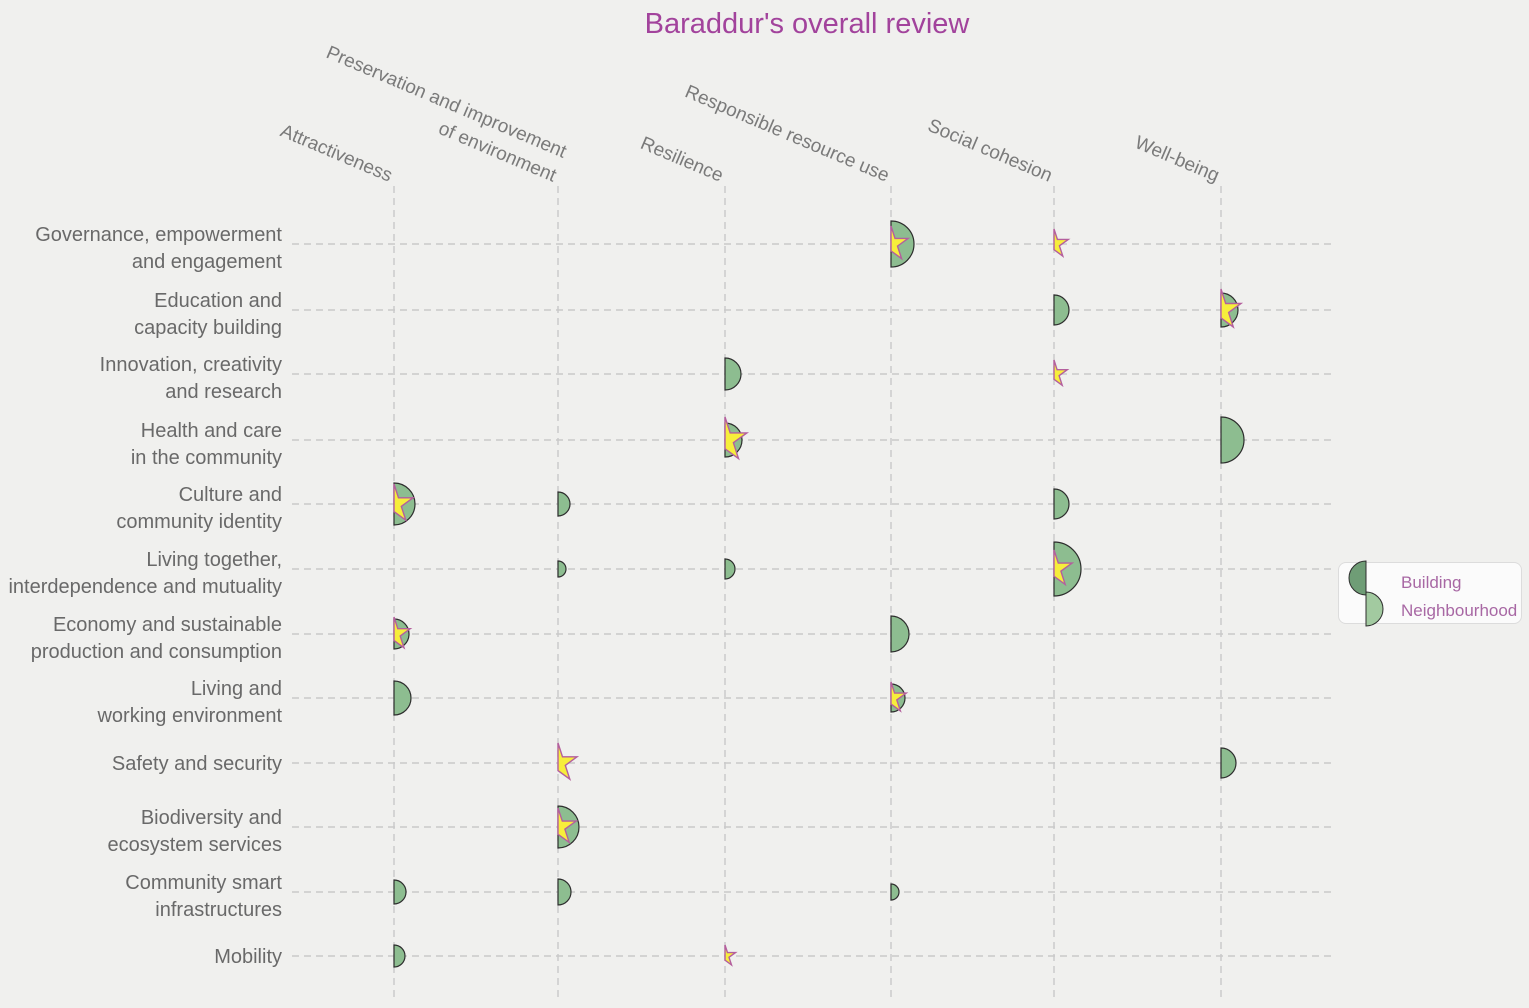 This screenshot has width=1529, height=1008. What do you see at coordinates (807, 24) in the screenshot?
I see `chart-title: Baraddur's overall review` at bounding box center [807, 24].